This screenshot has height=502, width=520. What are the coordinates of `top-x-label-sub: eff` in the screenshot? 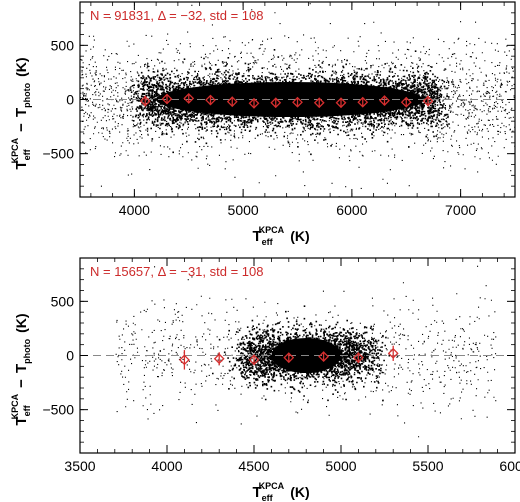 It's located at (268, 242).